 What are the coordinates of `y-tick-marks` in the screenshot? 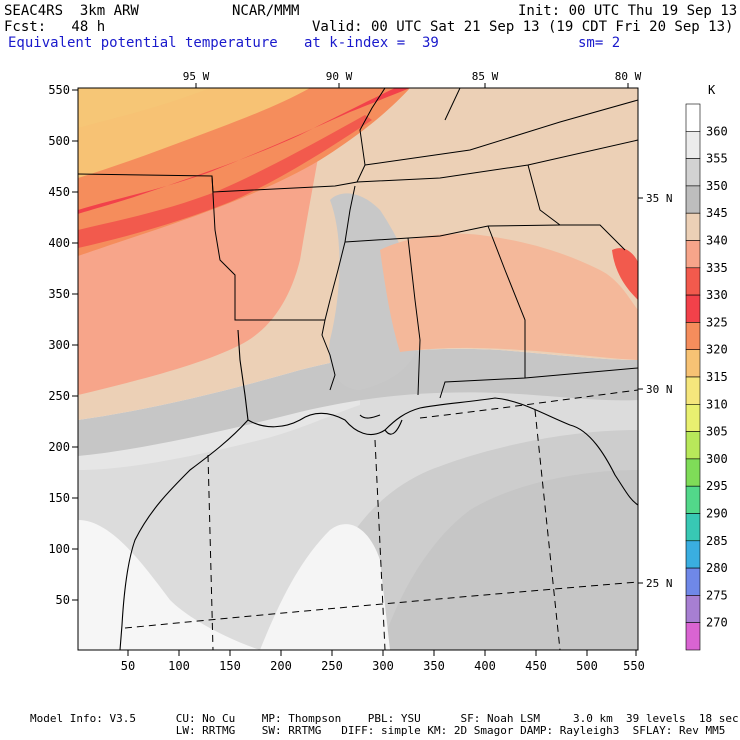 It's located at (75, 345).